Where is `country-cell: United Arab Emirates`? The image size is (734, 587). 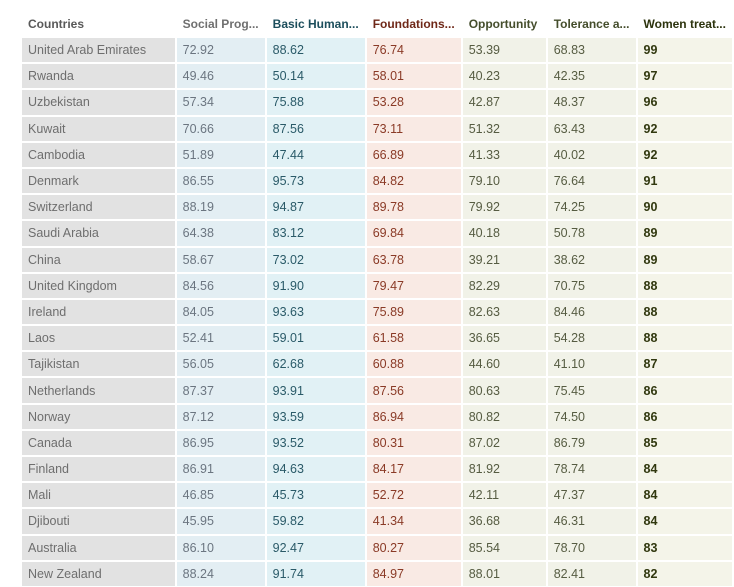 country-cell: United Arab Emirates is located at coordinates (98, 50).